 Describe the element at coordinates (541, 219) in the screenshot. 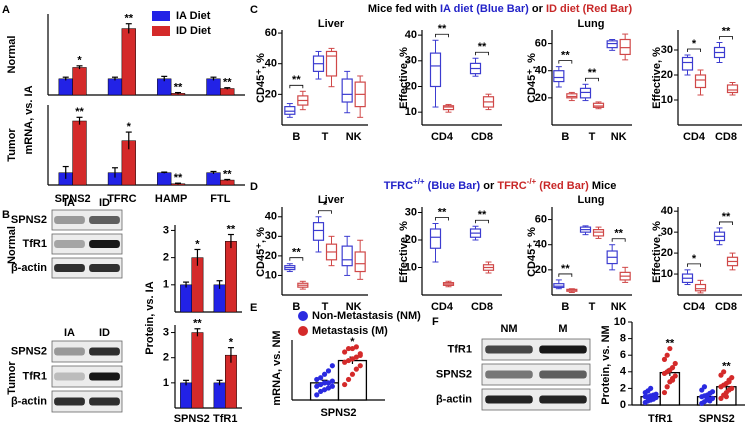

I see `y-tick-label: 60` at that location.